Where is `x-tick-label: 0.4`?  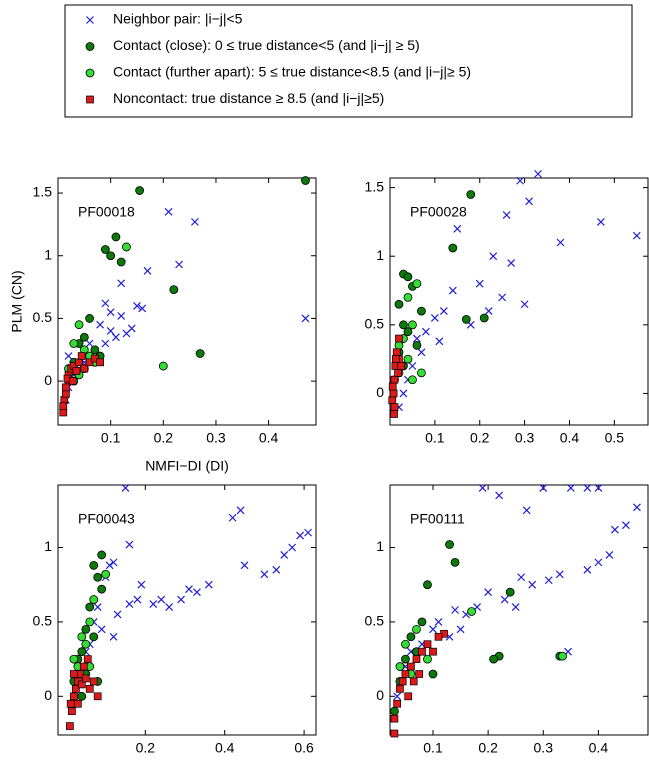
x-tick-label: 0.4 is located at coordinates (570, 438).